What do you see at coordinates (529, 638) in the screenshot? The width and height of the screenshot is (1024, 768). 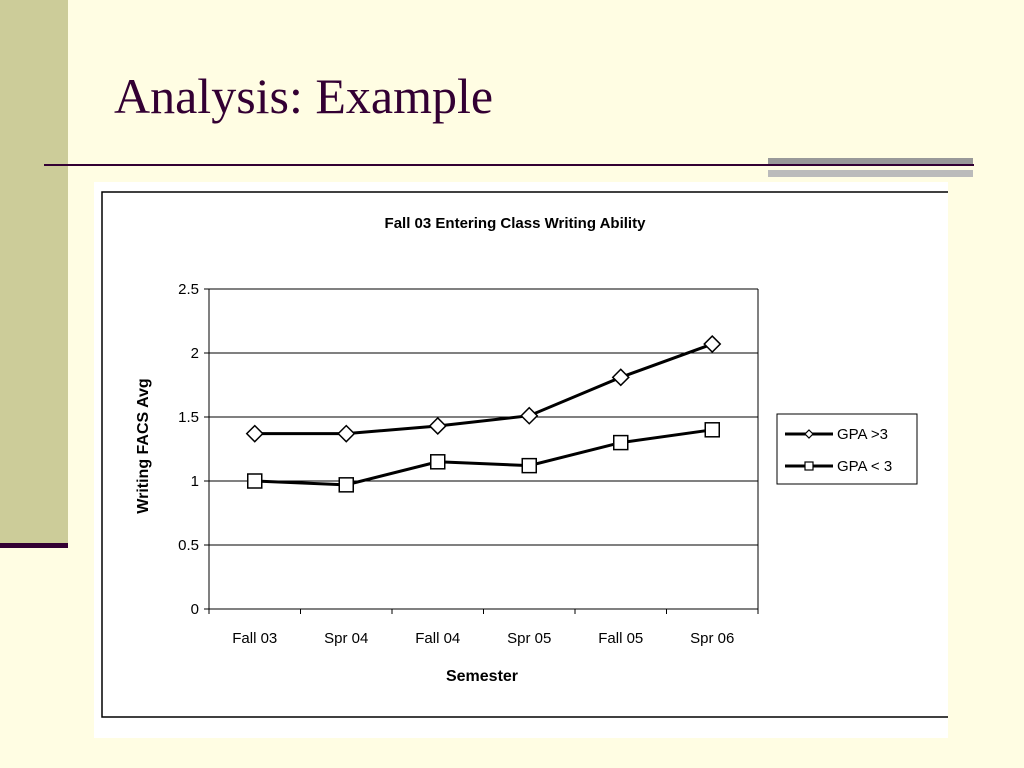 I see `x-tick-label: Spr 05` at bounding box center [529, 638].